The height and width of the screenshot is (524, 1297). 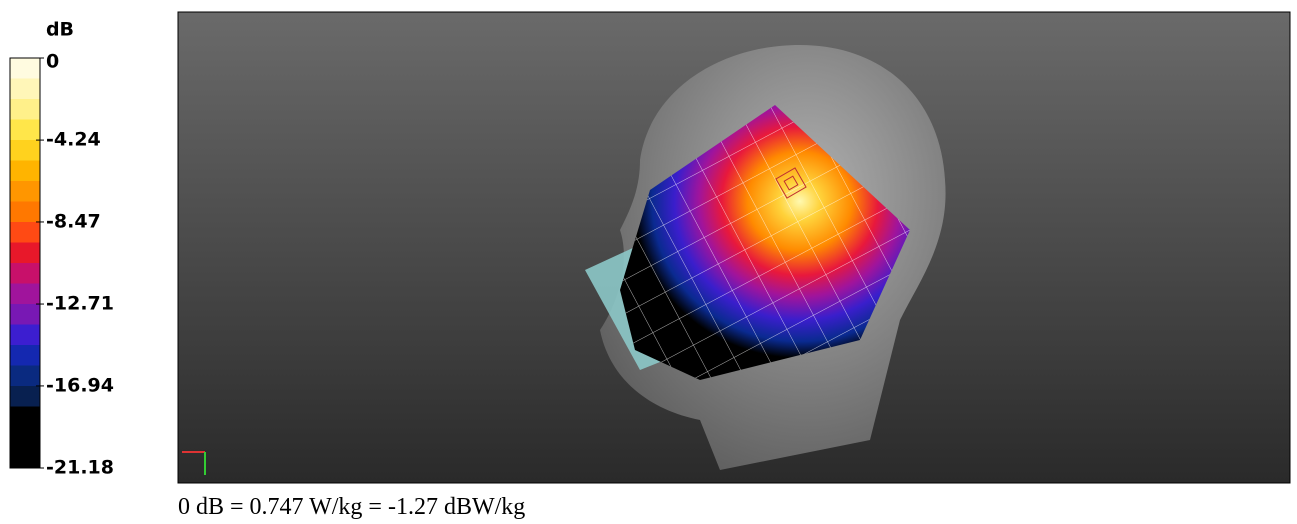 What do you see at coordinates (80, 468) in the screenshot?
I see `colorbar-tick-label: -21.18` at bounding box center [80, 468].